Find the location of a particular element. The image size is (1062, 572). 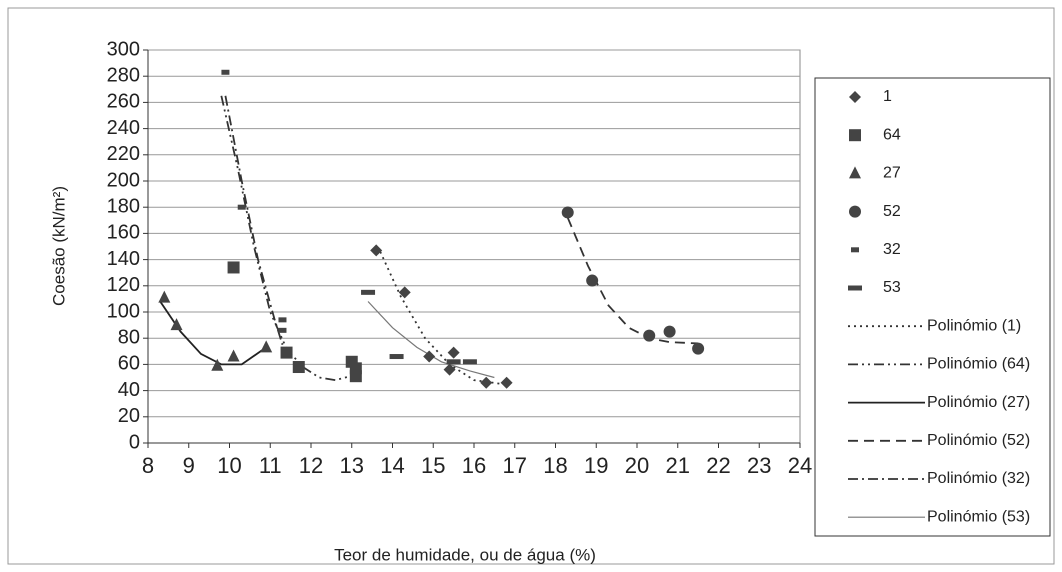

y-tick-label: 40 is located at coordinates (129, 390).